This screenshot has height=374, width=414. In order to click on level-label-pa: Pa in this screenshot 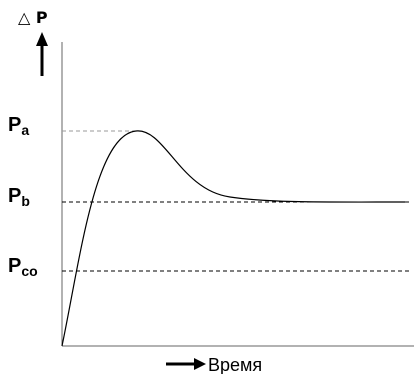, I will do `click(18, 126)`.